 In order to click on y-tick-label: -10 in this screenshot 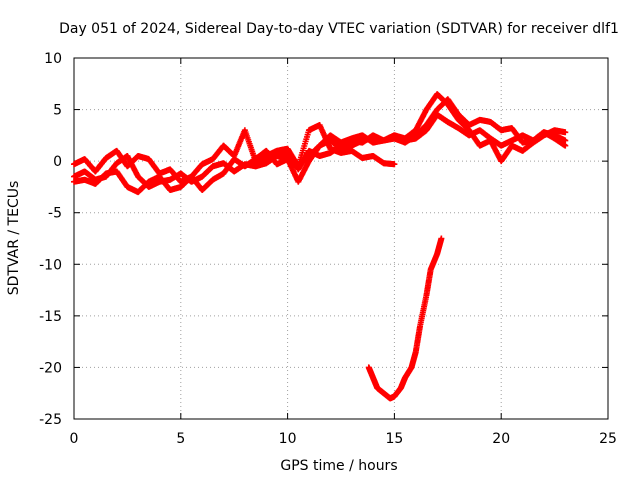, I will do `click(50, 265)`.